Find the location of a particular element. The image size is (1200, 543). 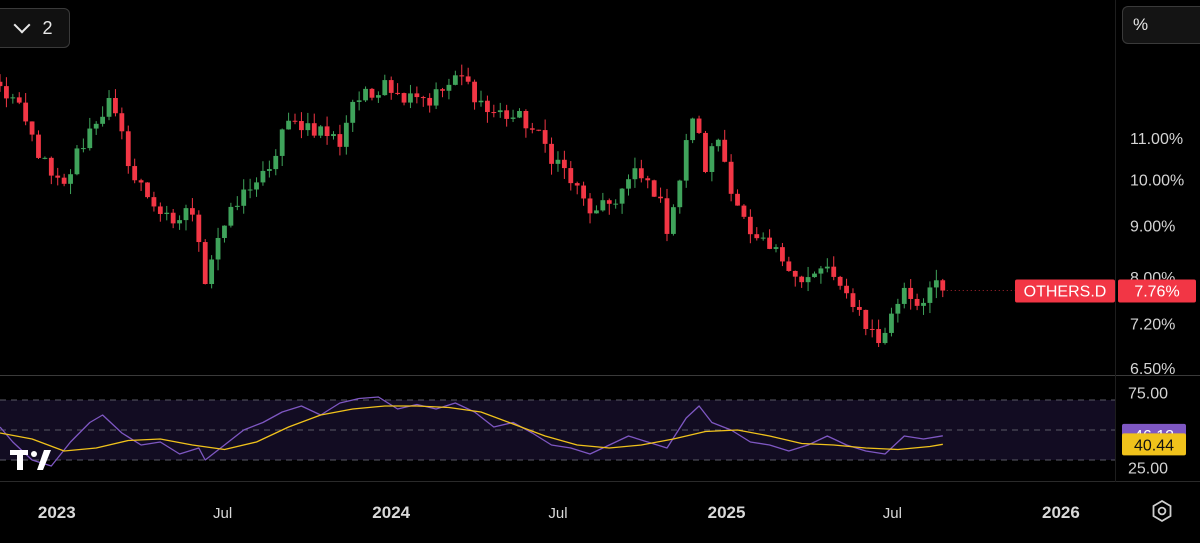

chevron-down-icon is located at coordinates (22, 25).